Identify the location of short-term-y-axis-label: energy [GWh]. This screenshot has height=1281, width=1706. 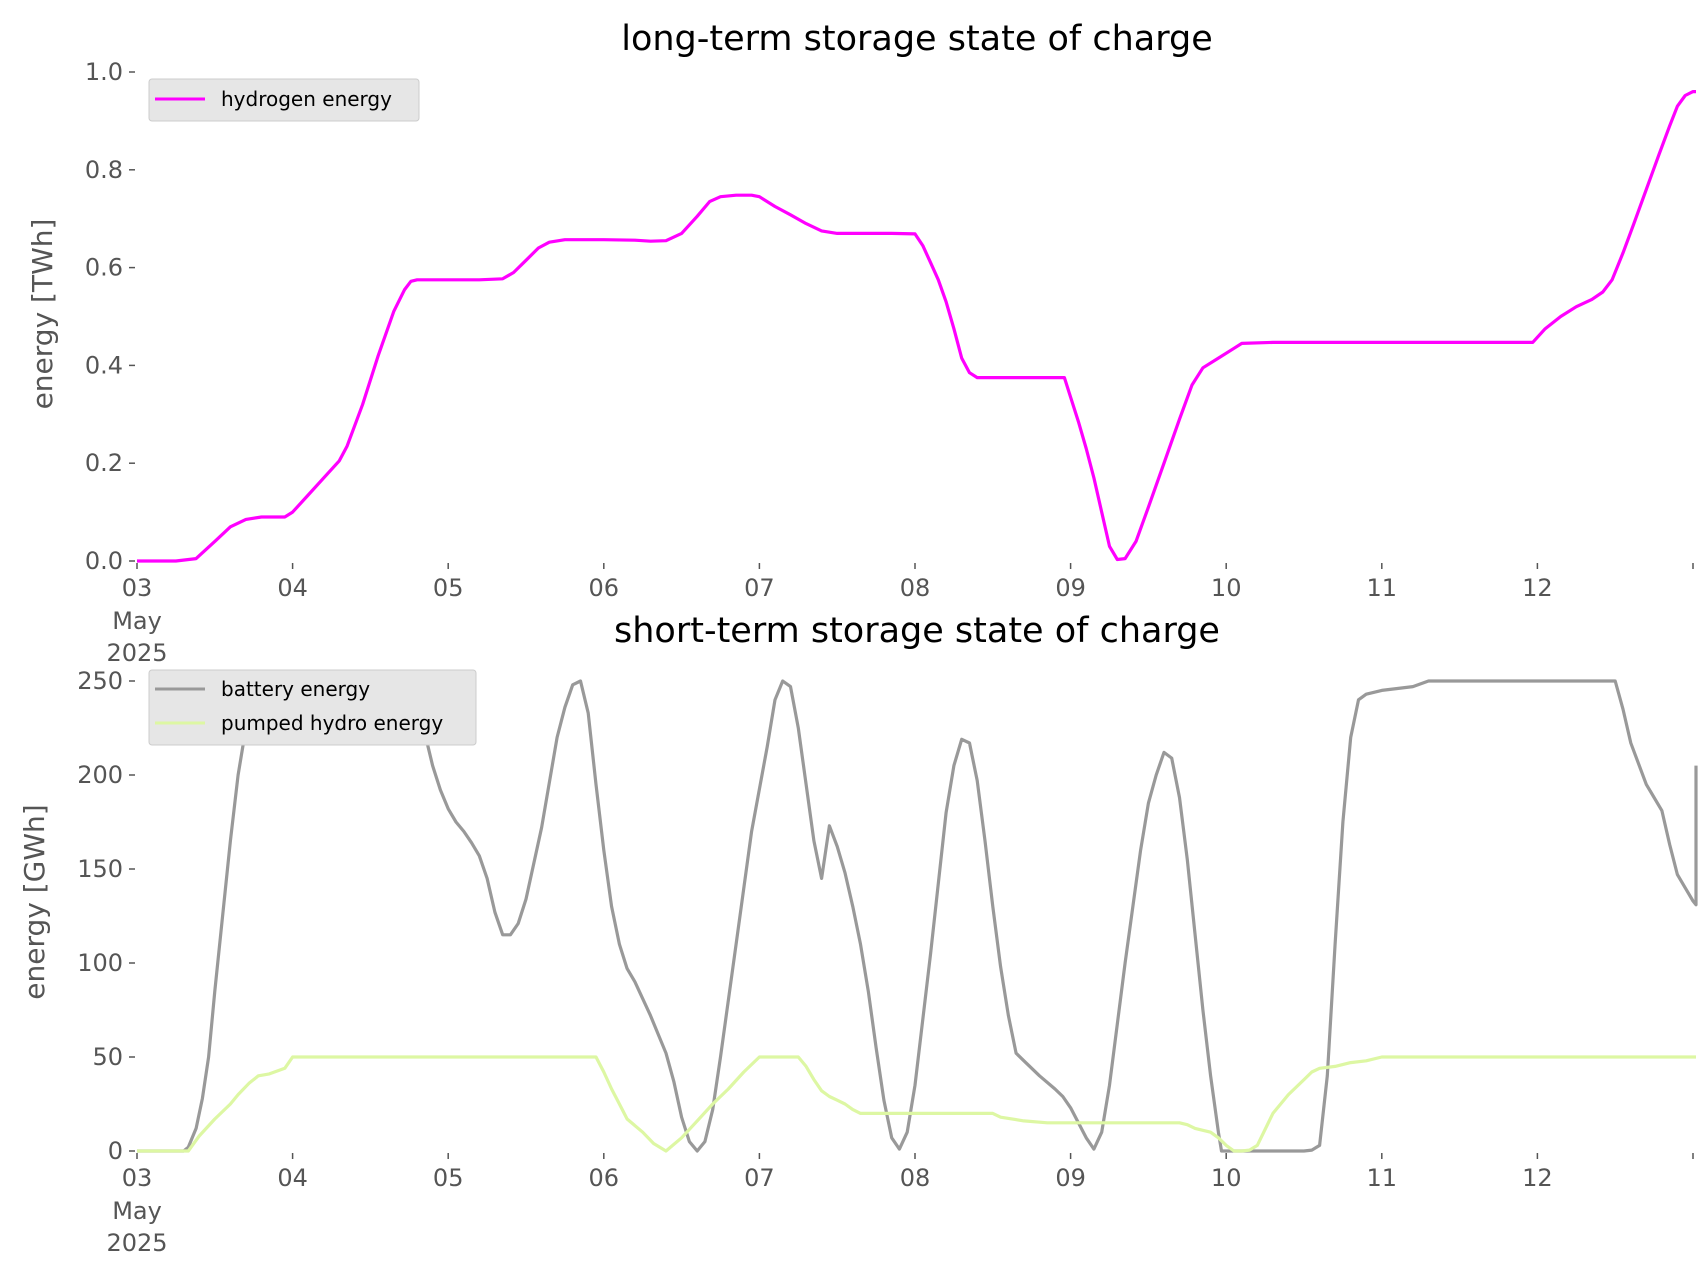
(34, 901).